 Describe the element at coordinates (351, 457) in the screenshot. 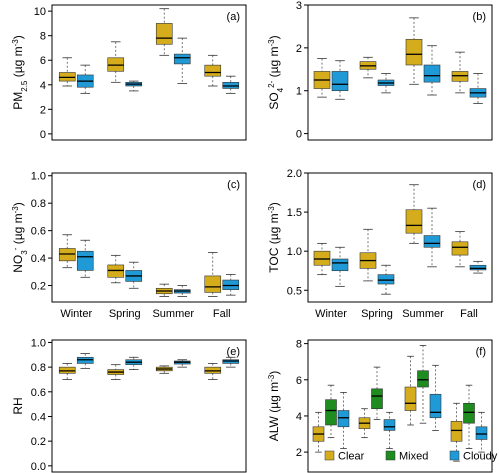

I see `legend-label-clear: Clear` at that location.